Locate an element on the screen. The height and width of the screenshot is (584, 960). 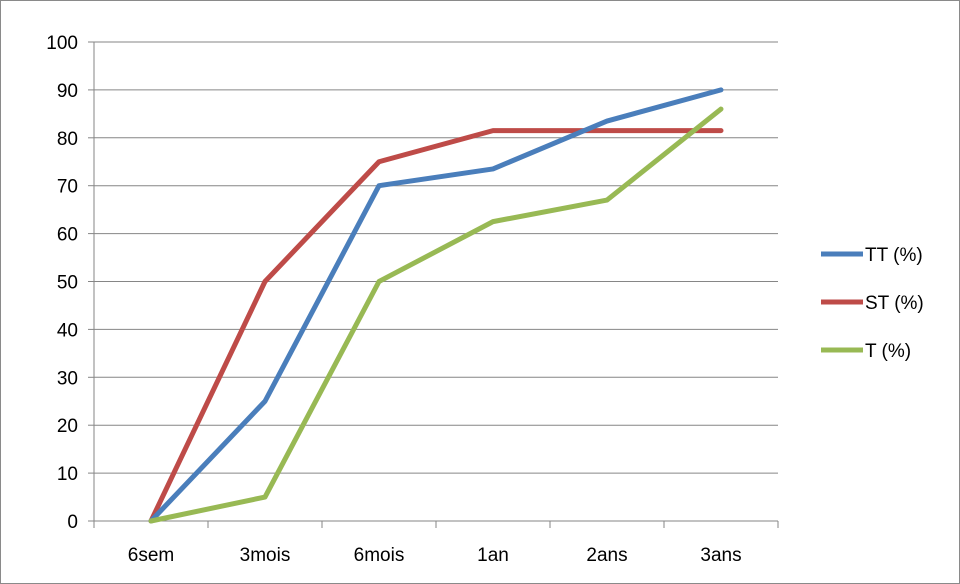
legend-label-0: TT (%) is located at coordinates (894, 255).